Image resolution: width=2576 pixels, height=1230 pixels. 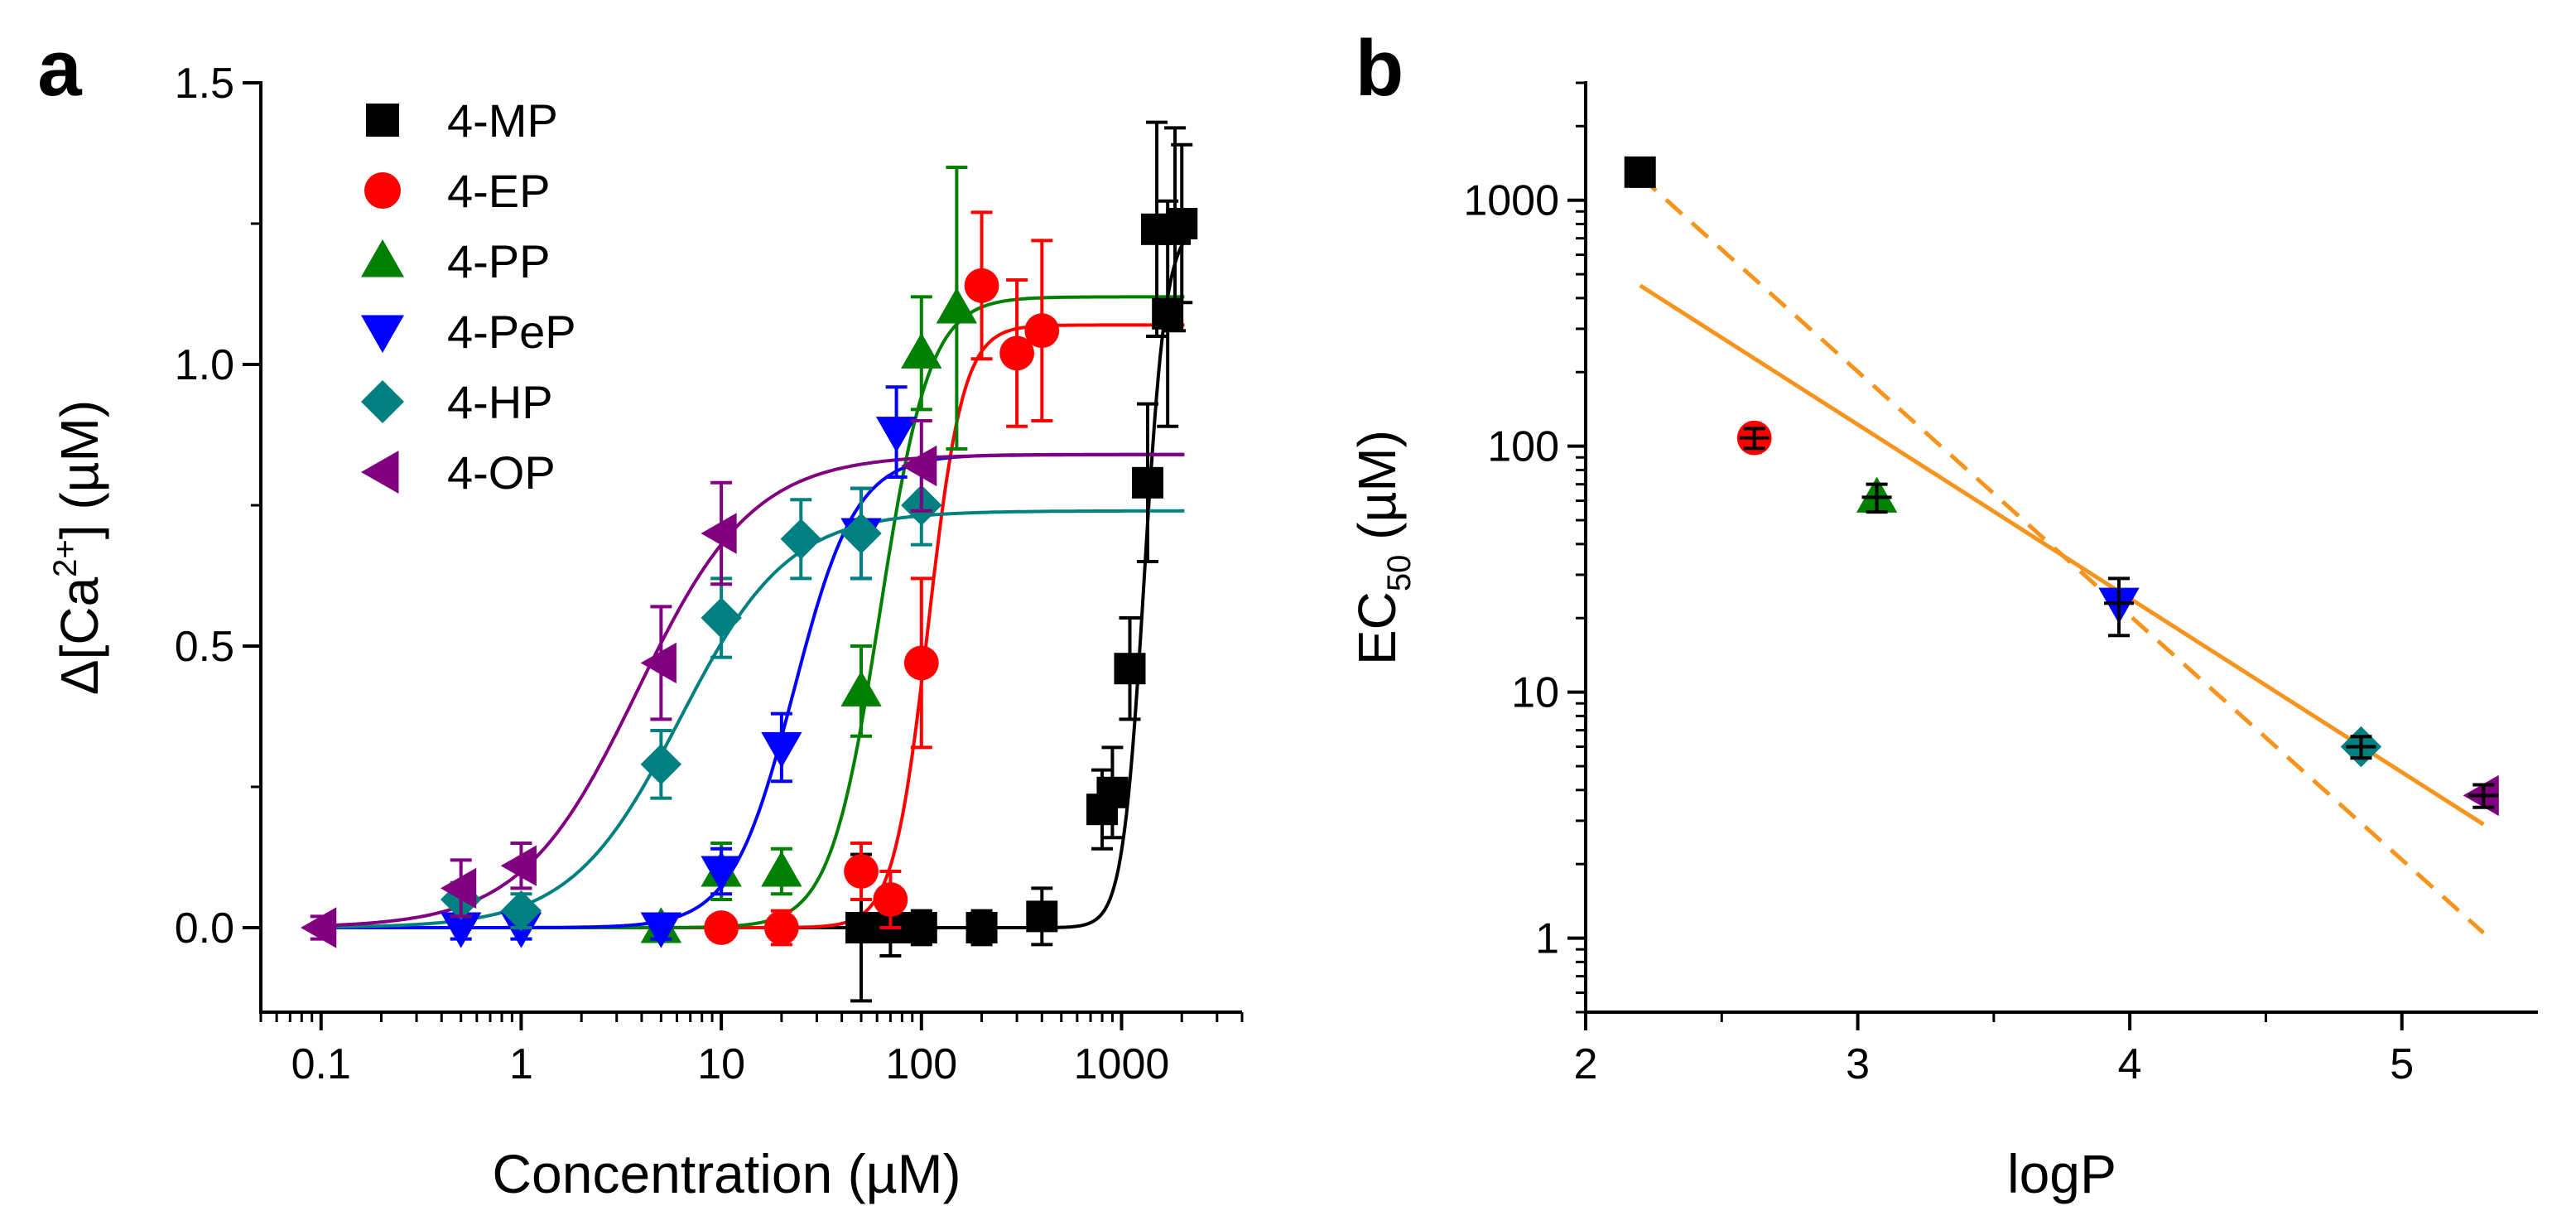 What do you see at coordinates (500, 402) in the screenshot?
I see `legend-label-4-hp: 4-HP` at bounding box center [500, 402].